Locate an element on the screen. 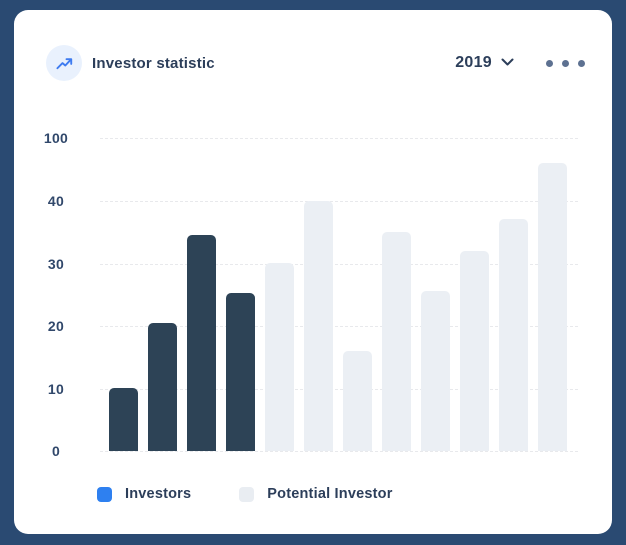  legend-item-potential-investor: Potential Investor is located at coordinates (315, 494).